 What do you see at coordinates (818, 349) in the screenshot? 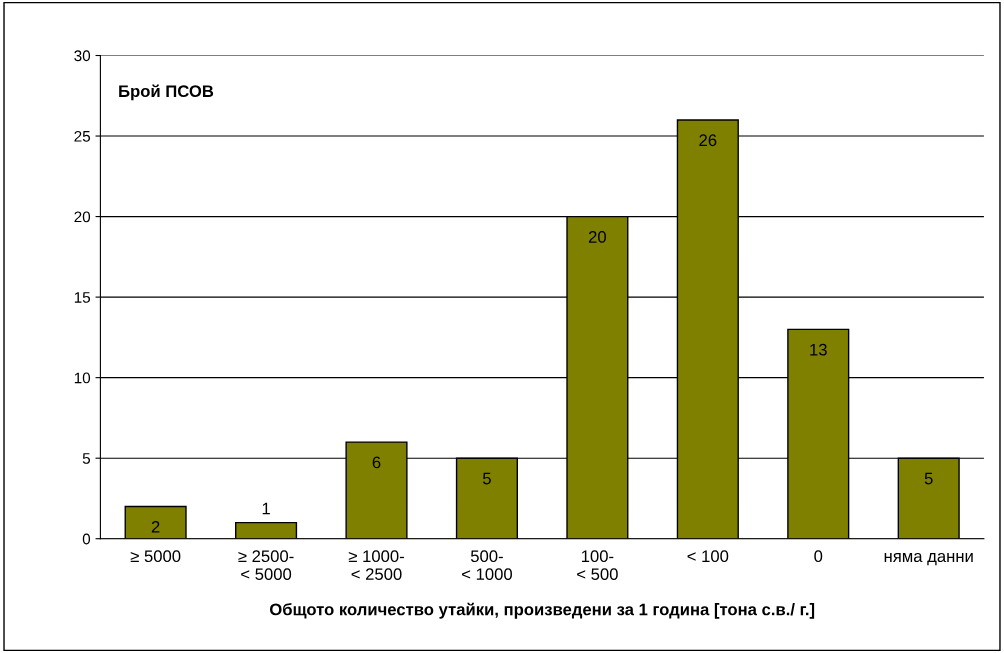
I see `data-label: 13` at bounding box center [818, 349].